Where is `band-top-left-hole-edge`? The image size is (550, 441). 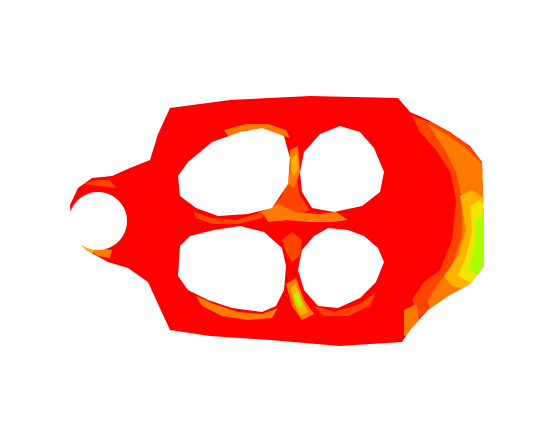 band-top-left-hole-edge is located at coordinates (257, 131).